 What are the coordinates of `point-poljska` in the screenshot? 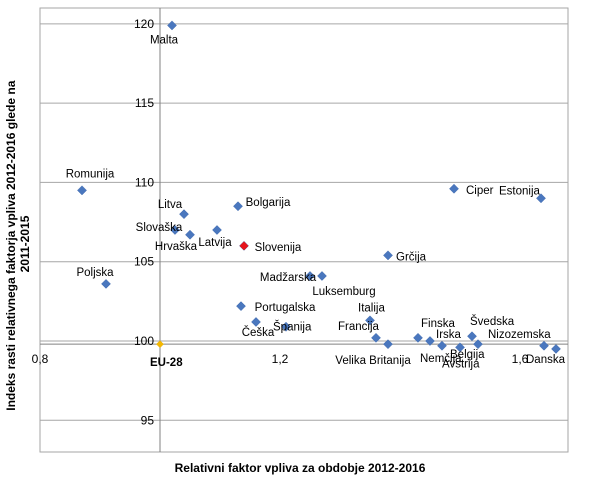 It's located at (106, 284).